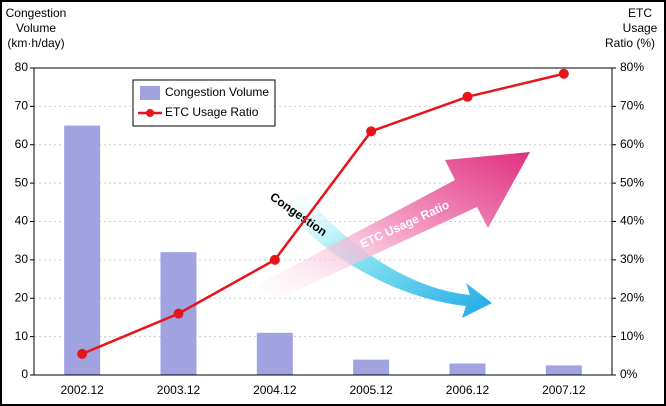  I want to click on y2-axis-label: ETC, so click(640, 13).